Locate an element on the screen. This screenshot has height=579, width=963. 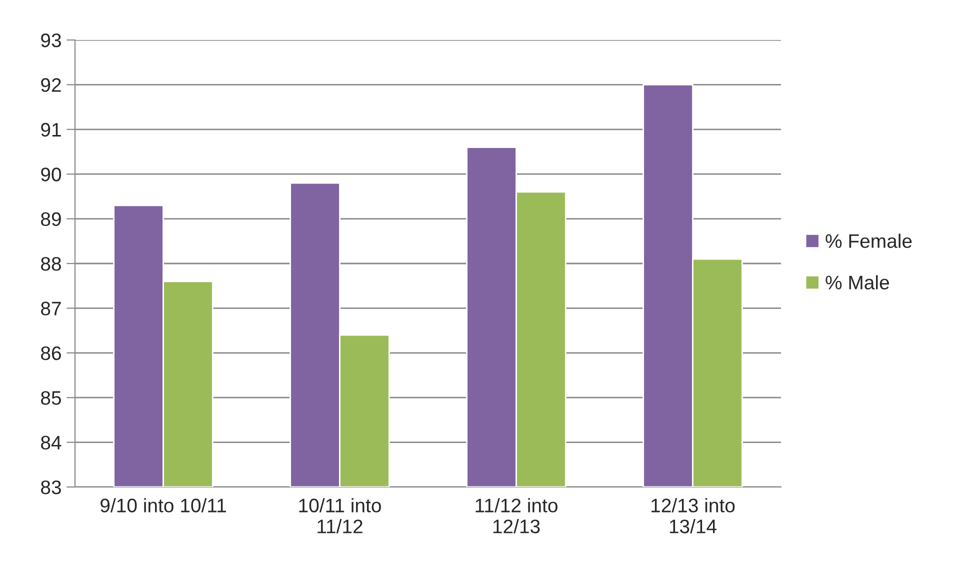
y-tick-label: 84 is located at coordinates (51, 443).